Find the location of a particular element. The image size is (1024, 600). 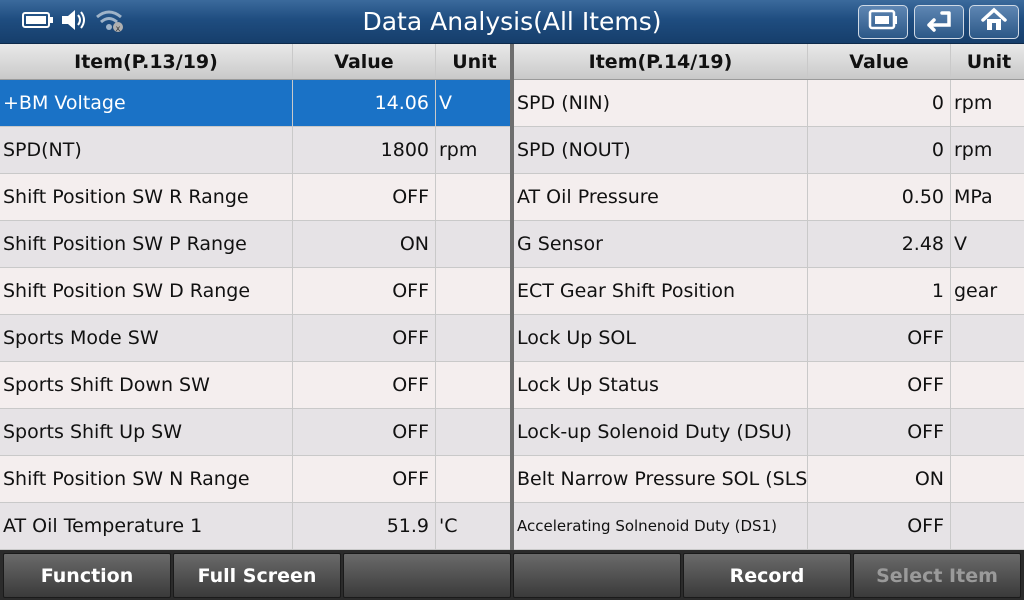

item-cell: Shift Position SW N Range is located at coordinates (146, 479).